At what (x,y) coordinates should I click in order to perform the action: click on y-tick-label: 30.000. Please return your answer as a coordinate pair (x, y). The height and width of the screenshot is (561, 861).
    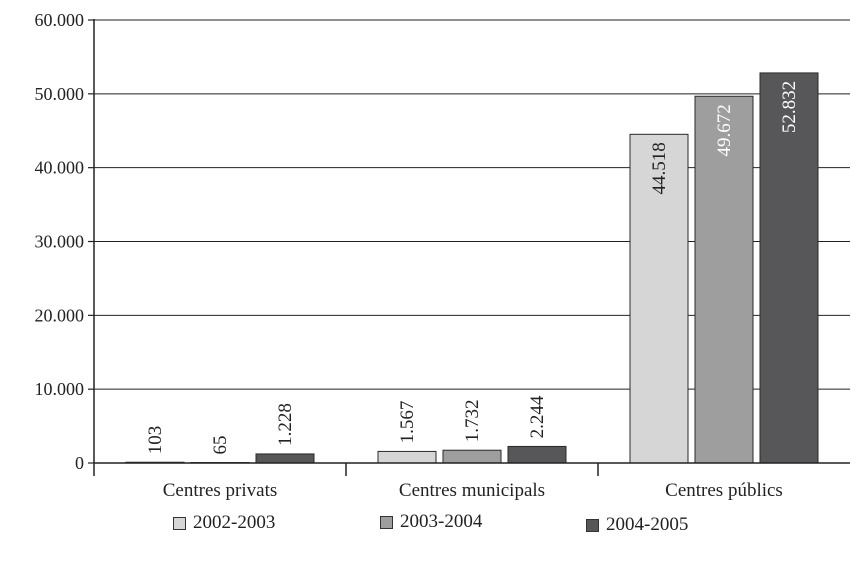
    Looking at the image, I should click on (60, 242).